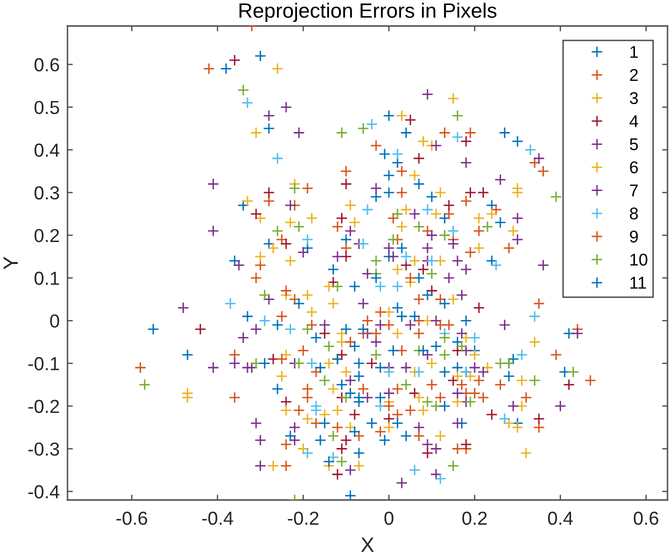 The width and height of the screenshot is (669, 560). I want to click on y-tick-label: 0.2, so click(46, 235).